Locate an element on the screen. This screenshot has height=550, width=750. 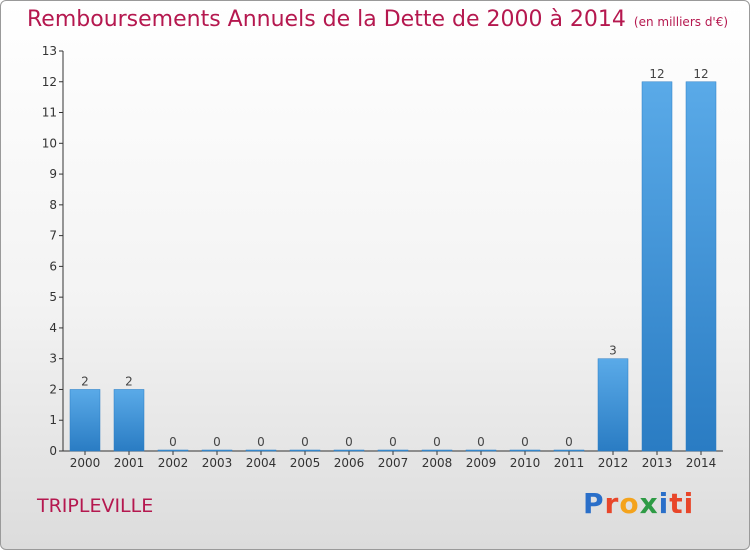
y-tick-label: 5 is located at coordinates (53, 297).